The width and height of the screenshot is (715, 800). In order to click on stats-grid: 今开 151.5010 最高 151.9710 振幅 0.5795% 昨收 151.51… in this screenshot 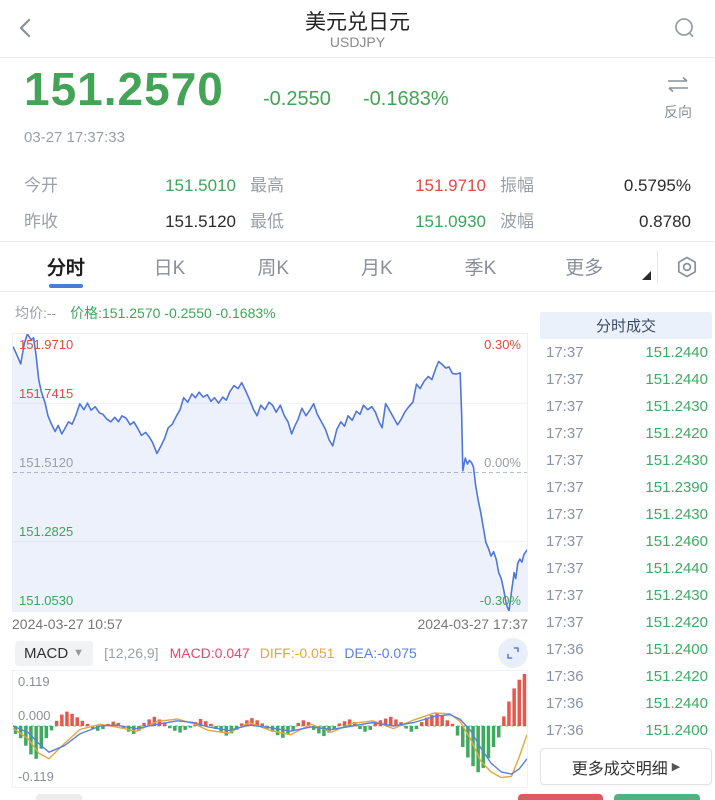, I will do `click(357, 201)`.